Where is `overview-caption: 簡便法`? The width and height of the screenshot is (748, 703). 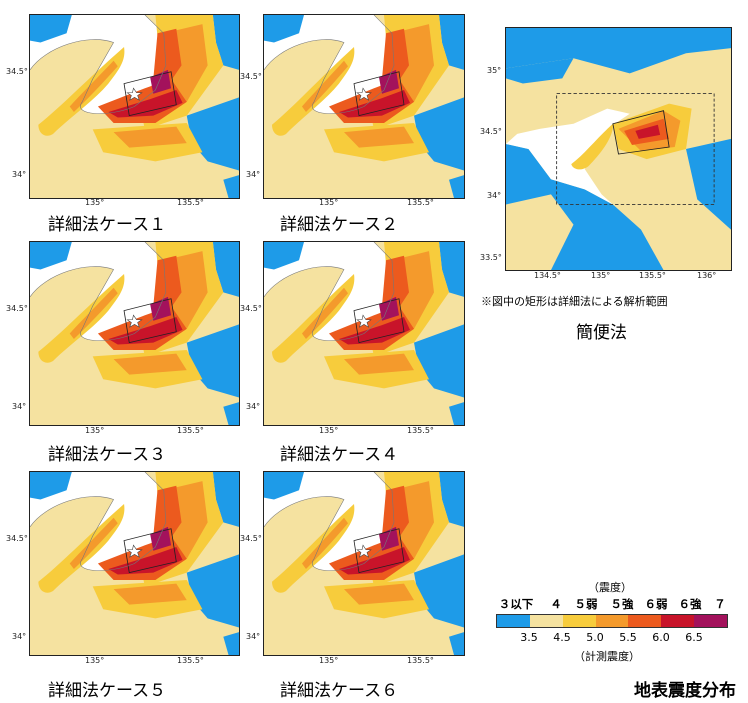 overview-caption: 簡便法 is located at coordinates (601, 333).